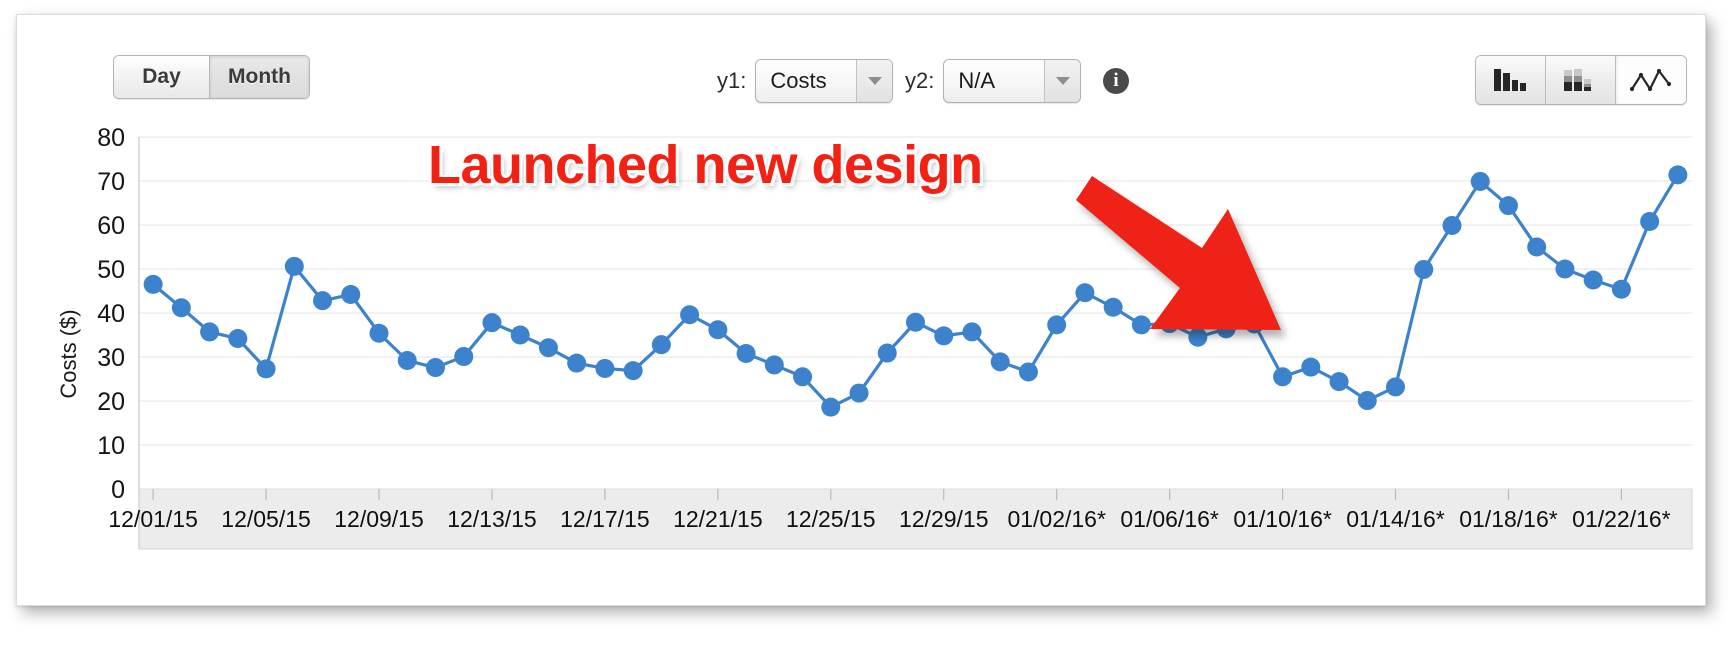 The width and height of the screenshot is (1732, 658). What do you see at coordinates (920, 80) in the screenshot?
I see `y2-label: y2:` at bounding box center [920, 80].